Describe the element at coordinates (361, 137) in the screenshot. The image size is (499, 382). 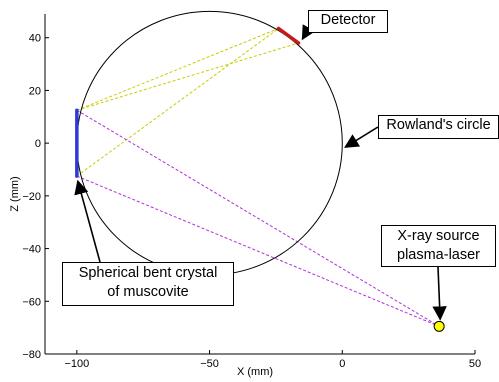
I see `rowland-circle-arrow` at that location.